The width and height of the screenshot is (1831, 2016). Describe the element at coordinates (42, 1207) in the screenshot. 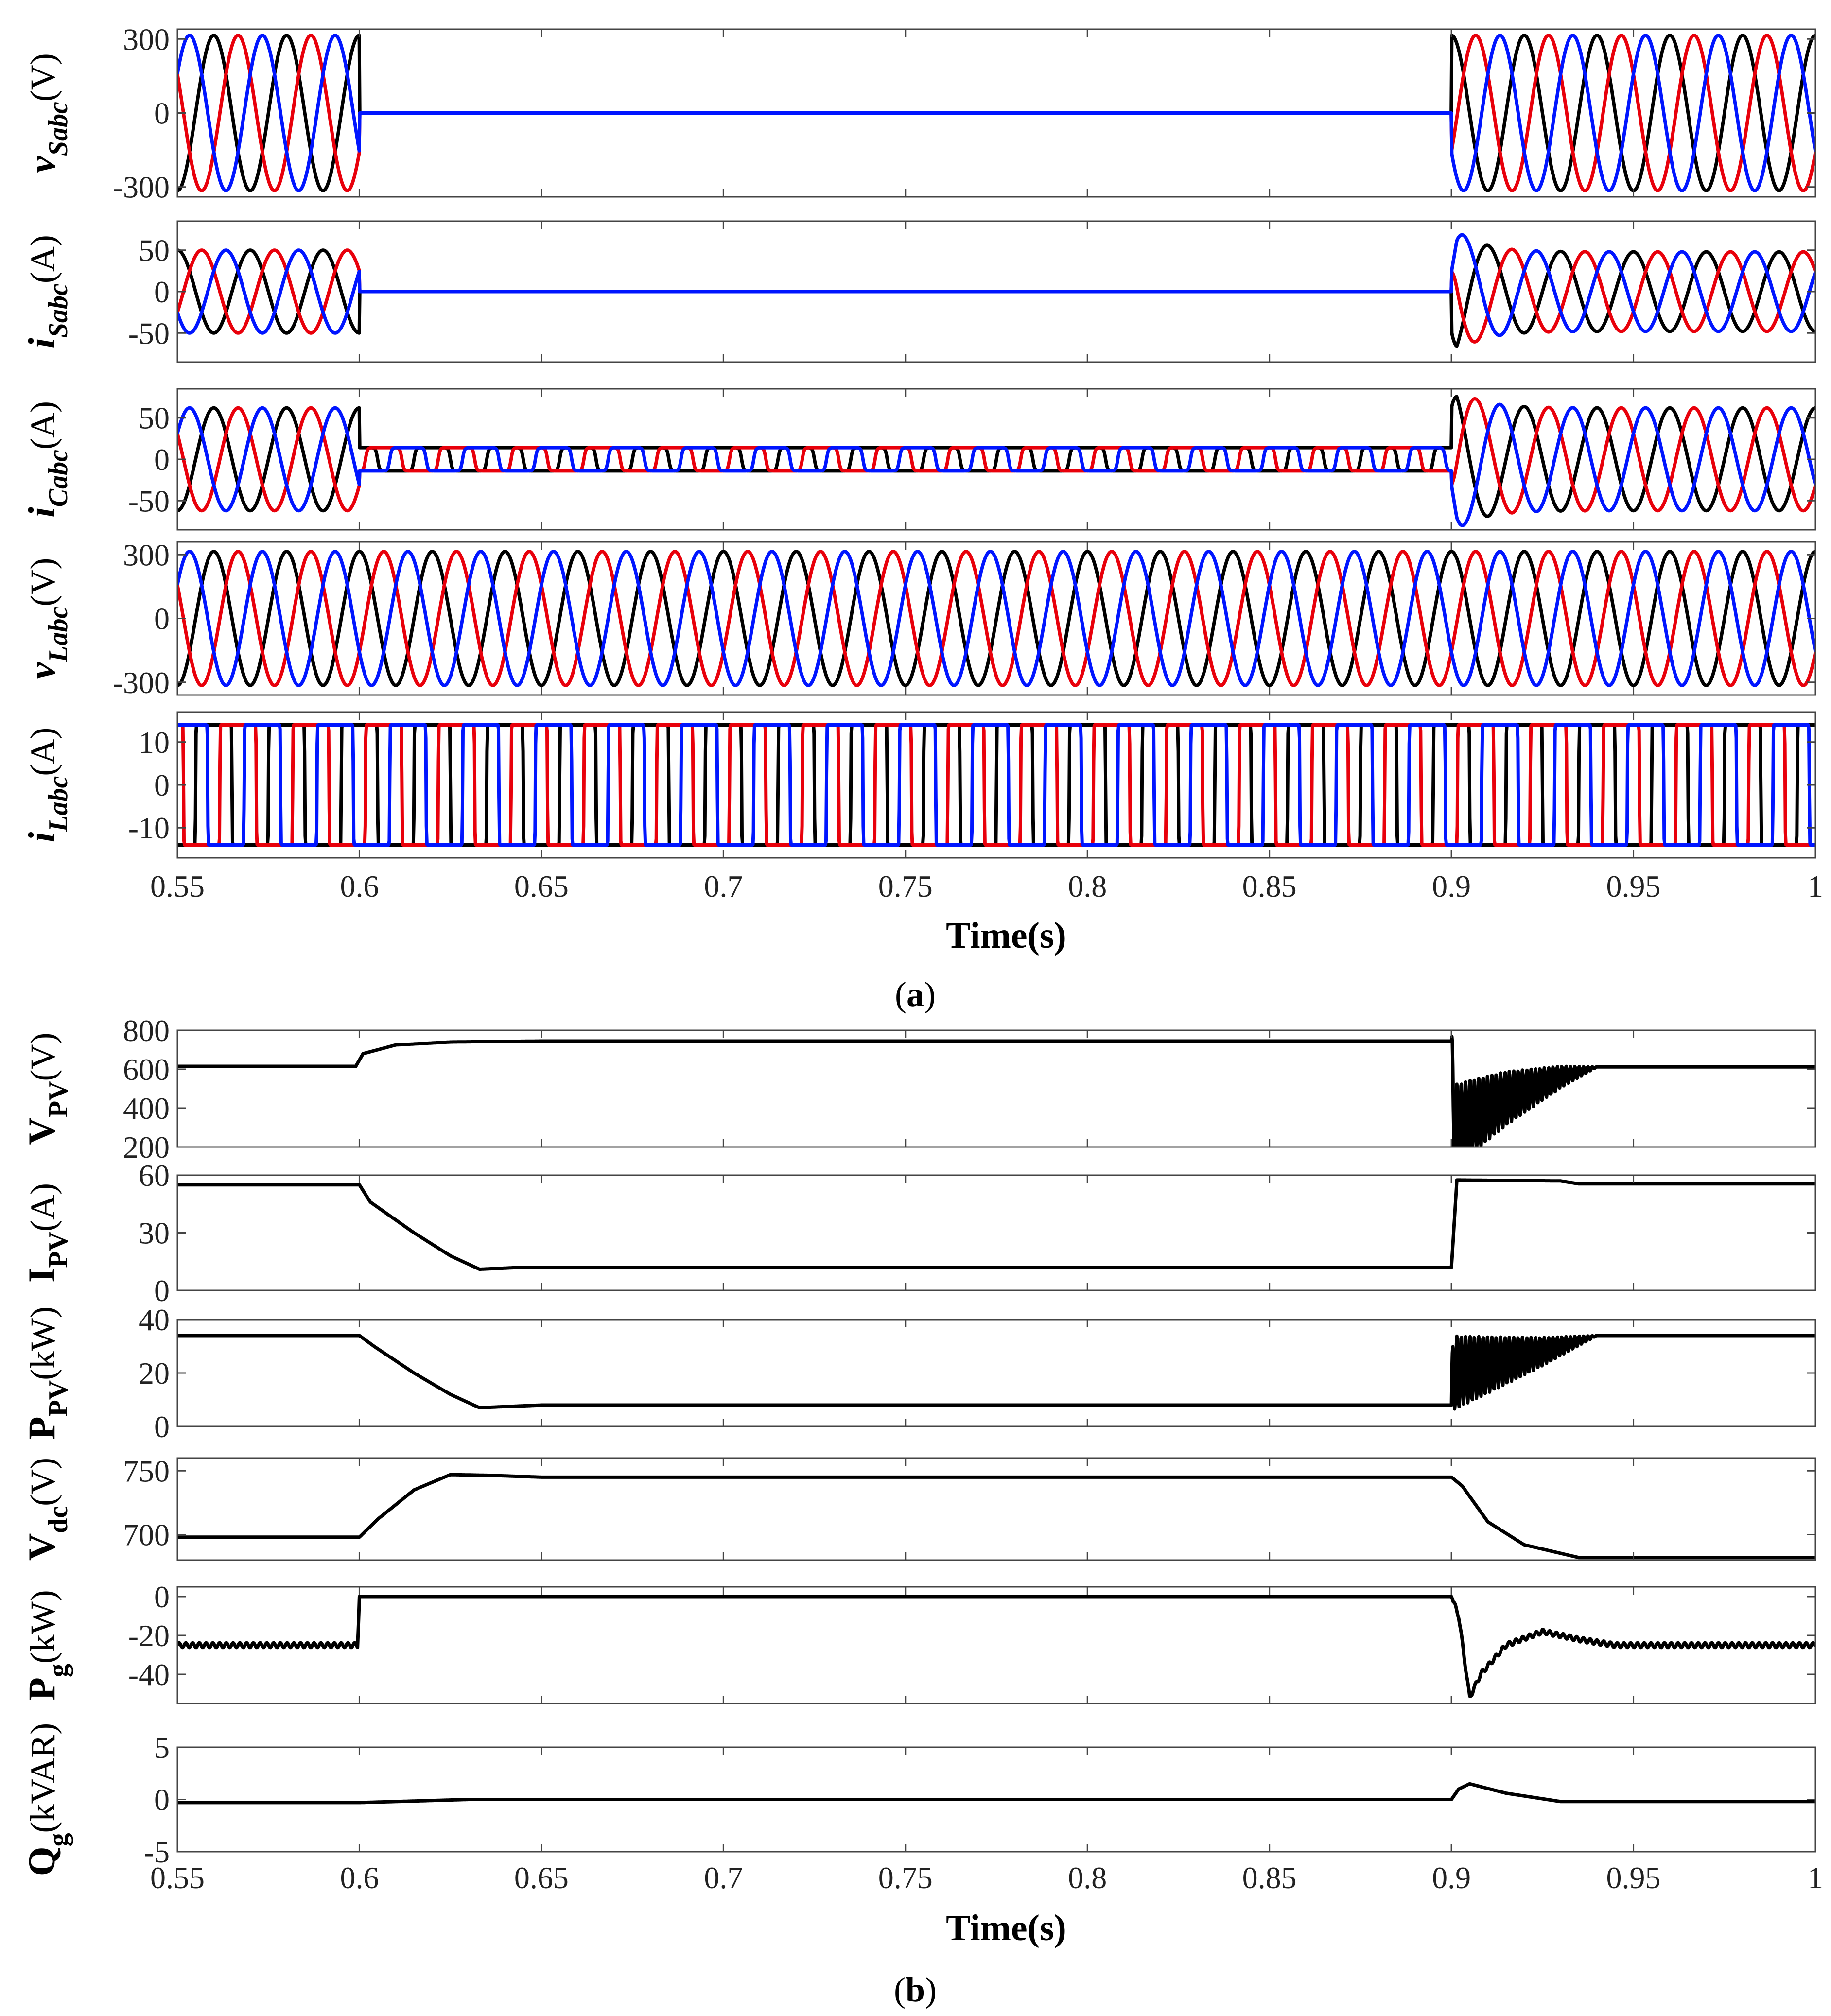

I see `ylabel-unit-IPV: (A)` at that location.